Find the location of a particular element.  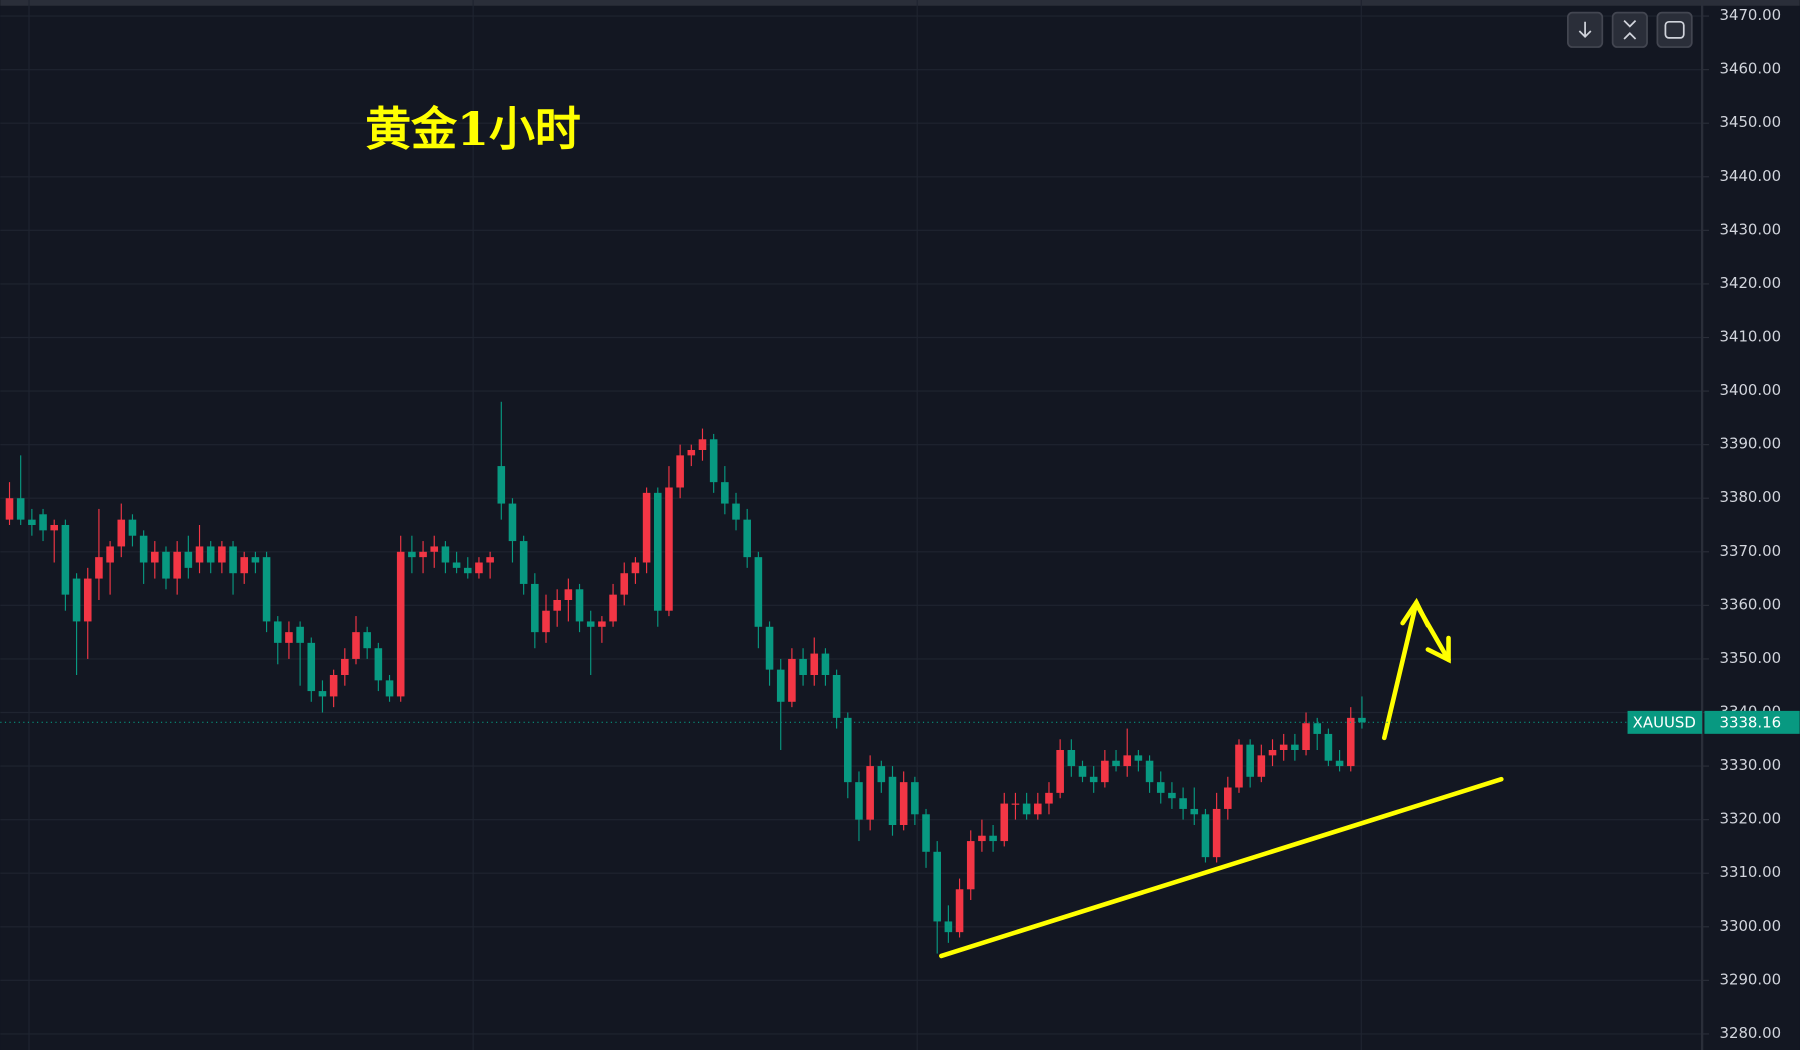

y-tick-label: 3370.00 is located at coordinates (1750, 551).